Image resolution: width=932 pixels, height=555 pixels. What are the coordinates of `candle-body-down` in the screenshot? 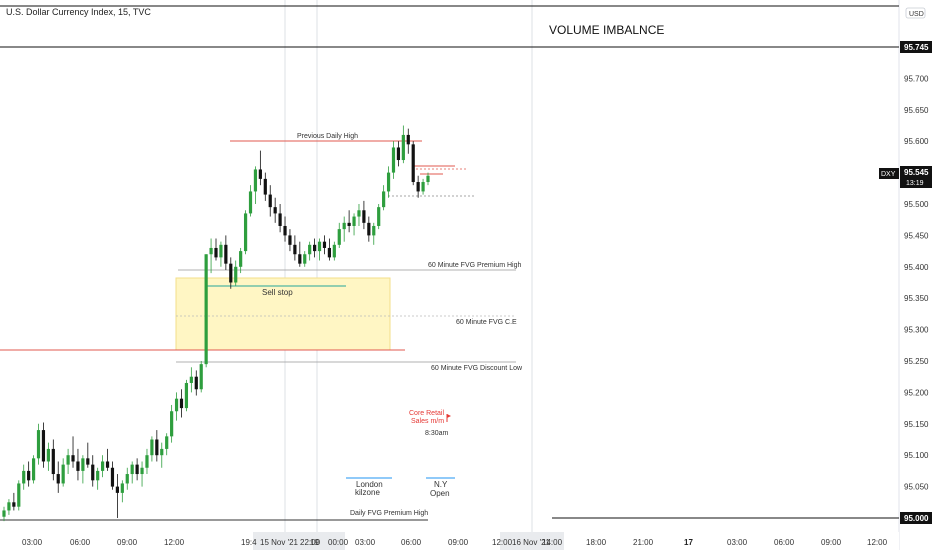 It's located at (280, 219).